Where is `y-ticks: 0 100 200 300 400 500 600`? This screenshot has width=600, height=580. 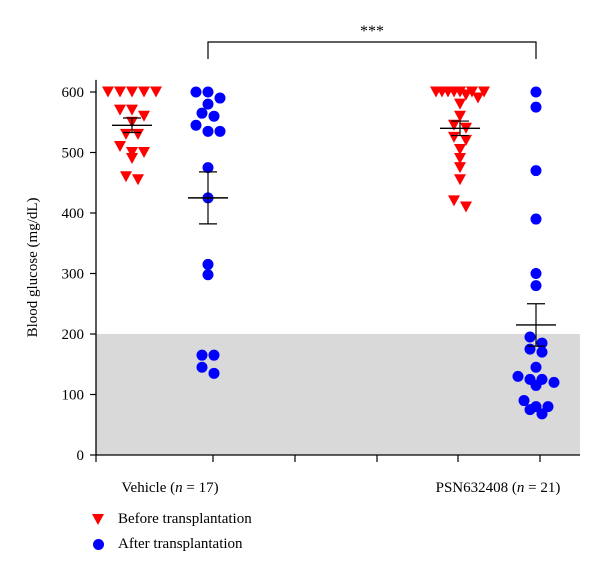
y-ticks: 0 100 200 300 400 500 600 is located at coordinates (79, 274).